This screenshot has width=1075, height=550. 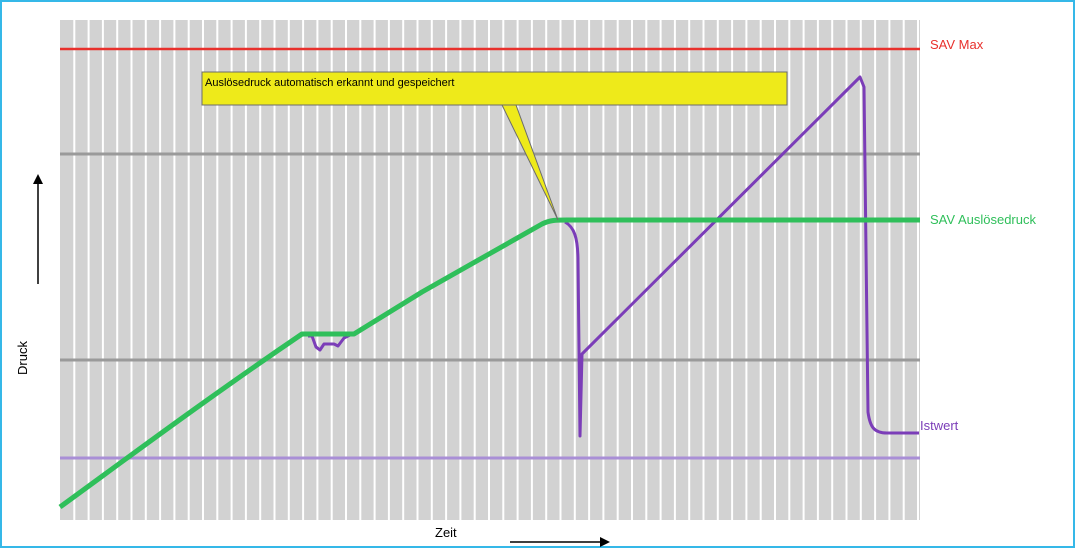 What do you see at coordinates (494, 88) in the screenshot?
I see `callout-box` at bounding box center [494, 88].